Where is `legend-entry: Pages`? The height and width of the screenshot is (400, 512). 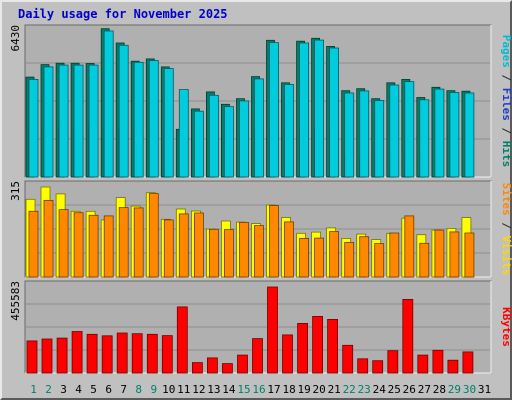
legend-entry: Pages is located at coordinates (506, 51).